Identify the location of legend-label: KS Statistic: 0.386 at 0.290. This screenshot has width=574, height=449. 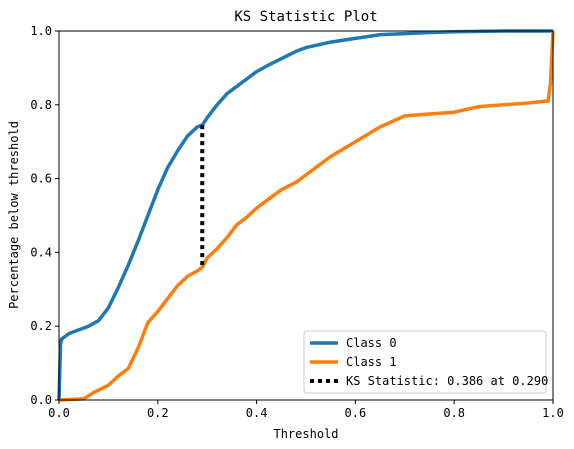
(447, 381).